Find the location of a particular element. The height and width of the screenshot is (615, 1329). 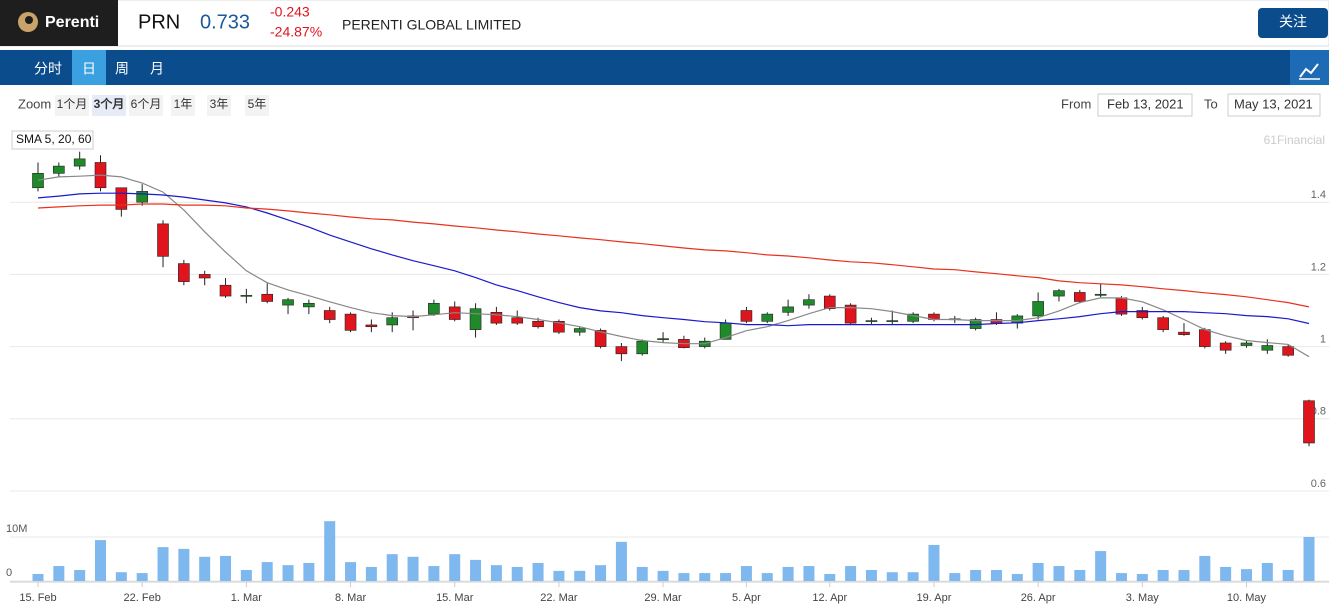

to-date: May 13, 2021 is located at coordinates (1273, 103).